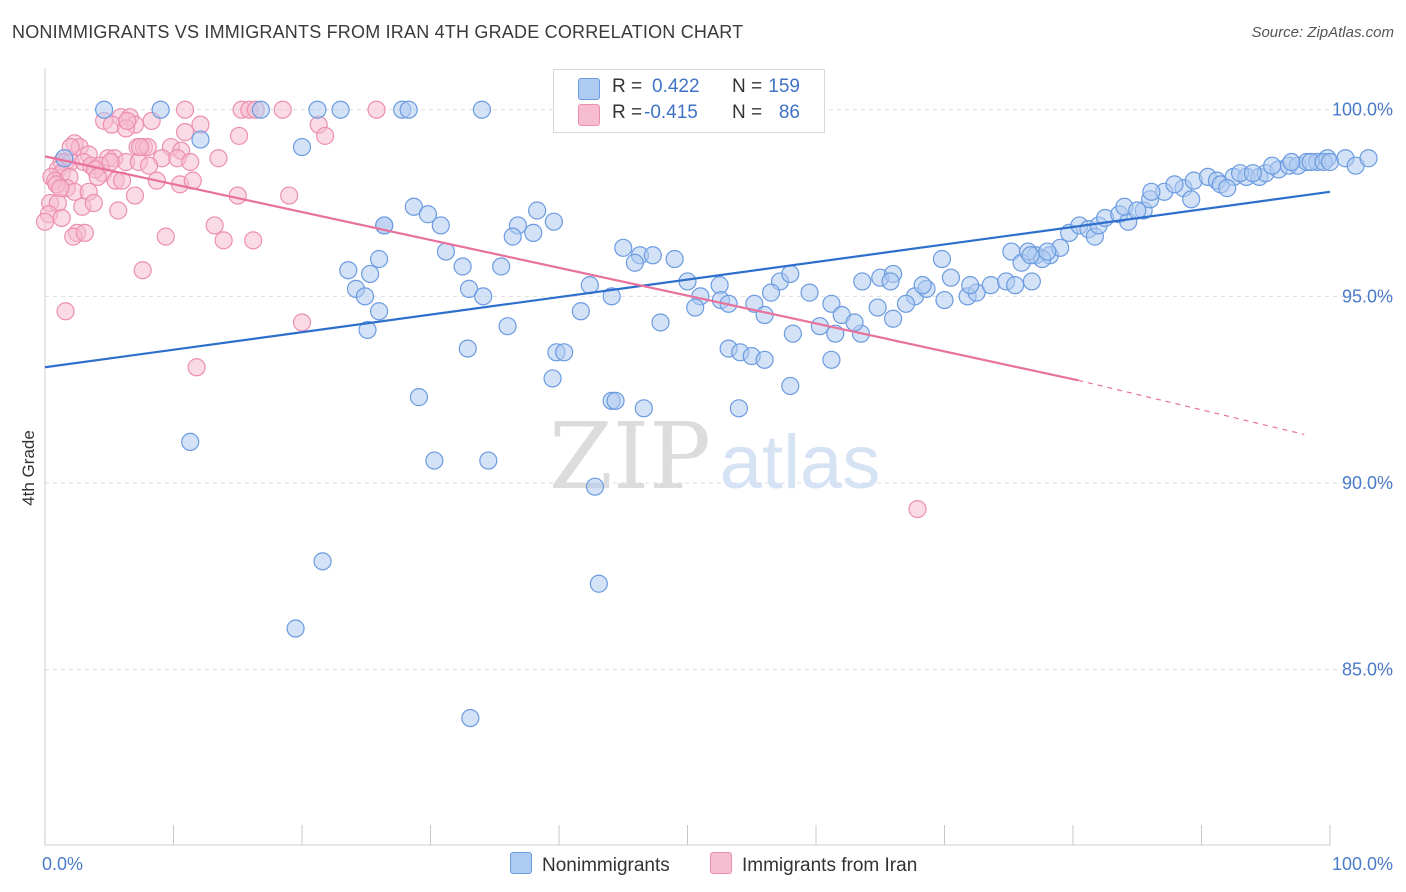 This screenshot has height=892, width=1406. I want to click on trend-line-immigrants-extension, so click(1191, 407).